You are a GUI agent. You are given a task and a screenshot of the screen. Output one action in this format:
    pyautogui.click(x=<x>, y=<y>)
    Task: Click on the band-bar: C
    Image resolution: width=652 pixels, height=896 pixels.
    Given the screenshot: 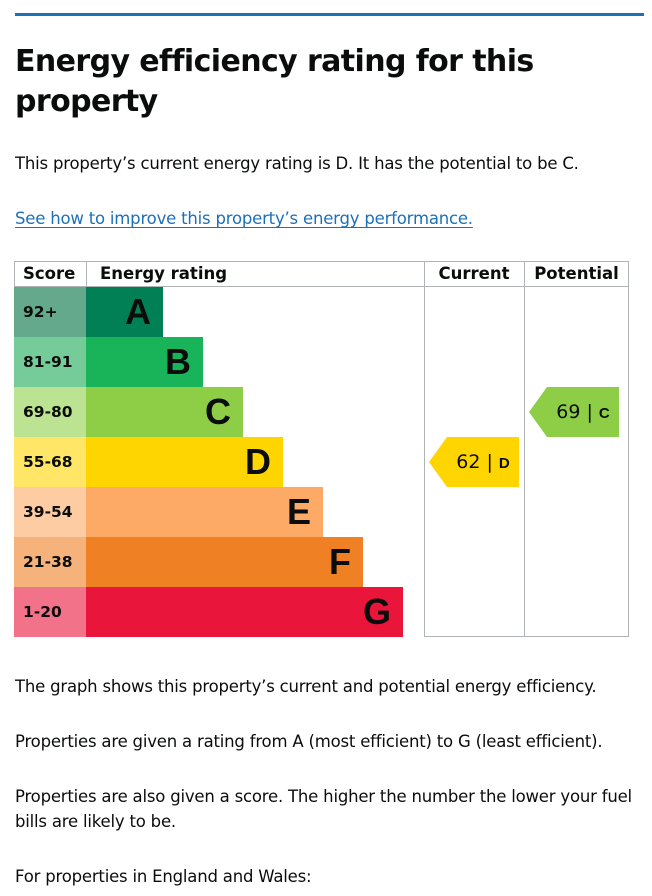 What is the action you would take?
    pyautogui.click(x=164, y=412)
    